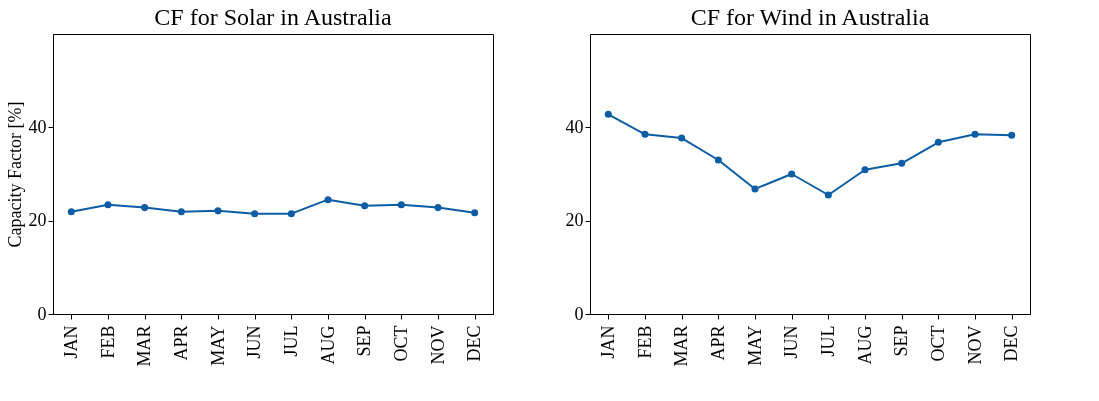 The width and height of the screenshot is (1099, 401). What do you see at coordinates (14, 174) in the screenshot?
I see `y-axis-title: Capacity Factor [%]` at bounding box center [14, 174].